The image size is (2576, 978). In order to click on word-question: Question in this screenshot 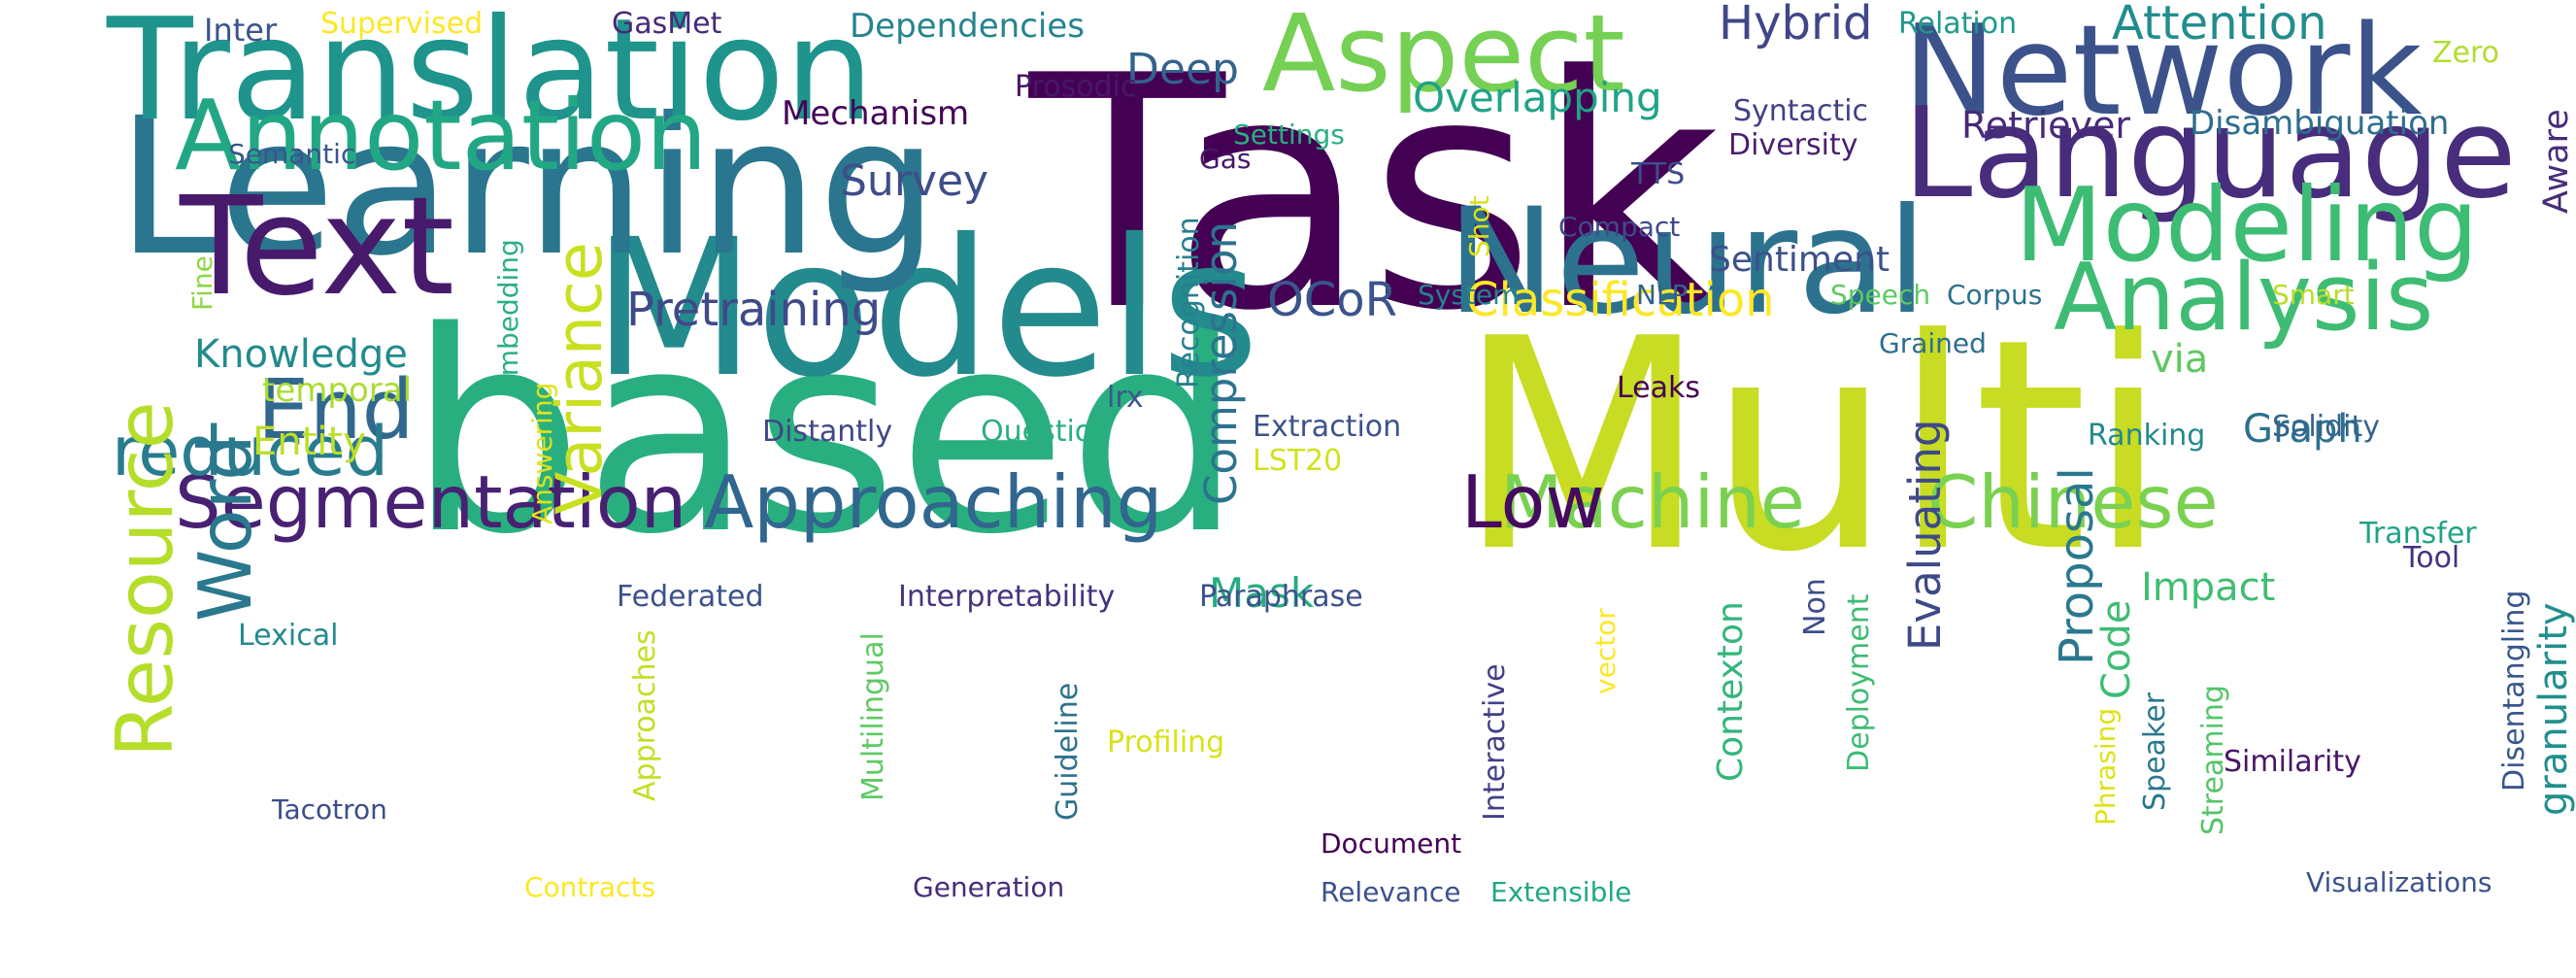, I will do `click(1046, 432)`.